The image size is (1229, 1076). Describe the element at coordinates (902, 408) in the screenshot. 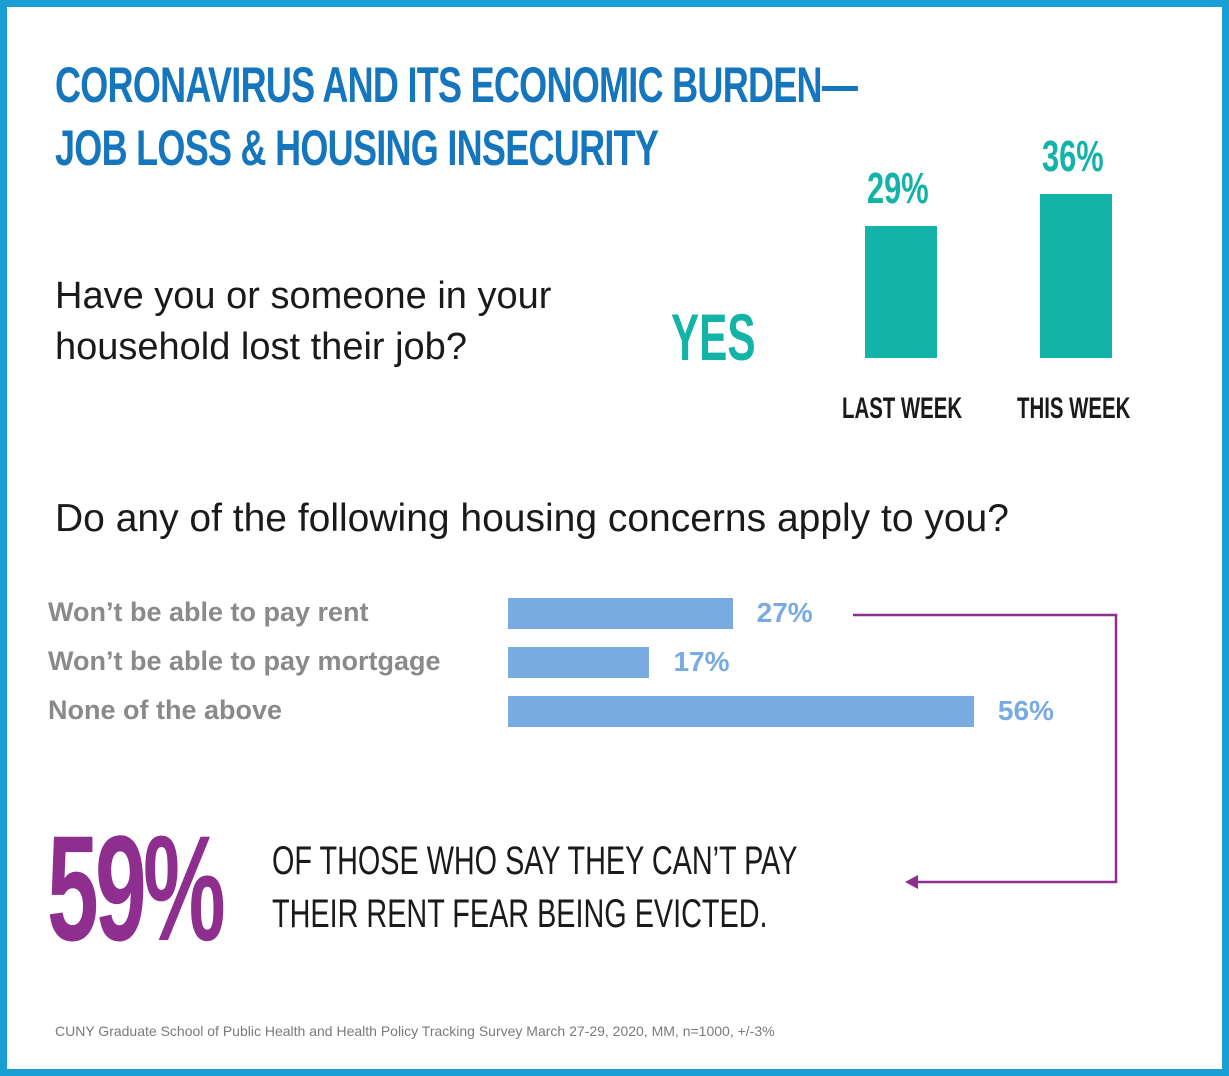

I see `bar-category-label: LAST WEEK` at that location.